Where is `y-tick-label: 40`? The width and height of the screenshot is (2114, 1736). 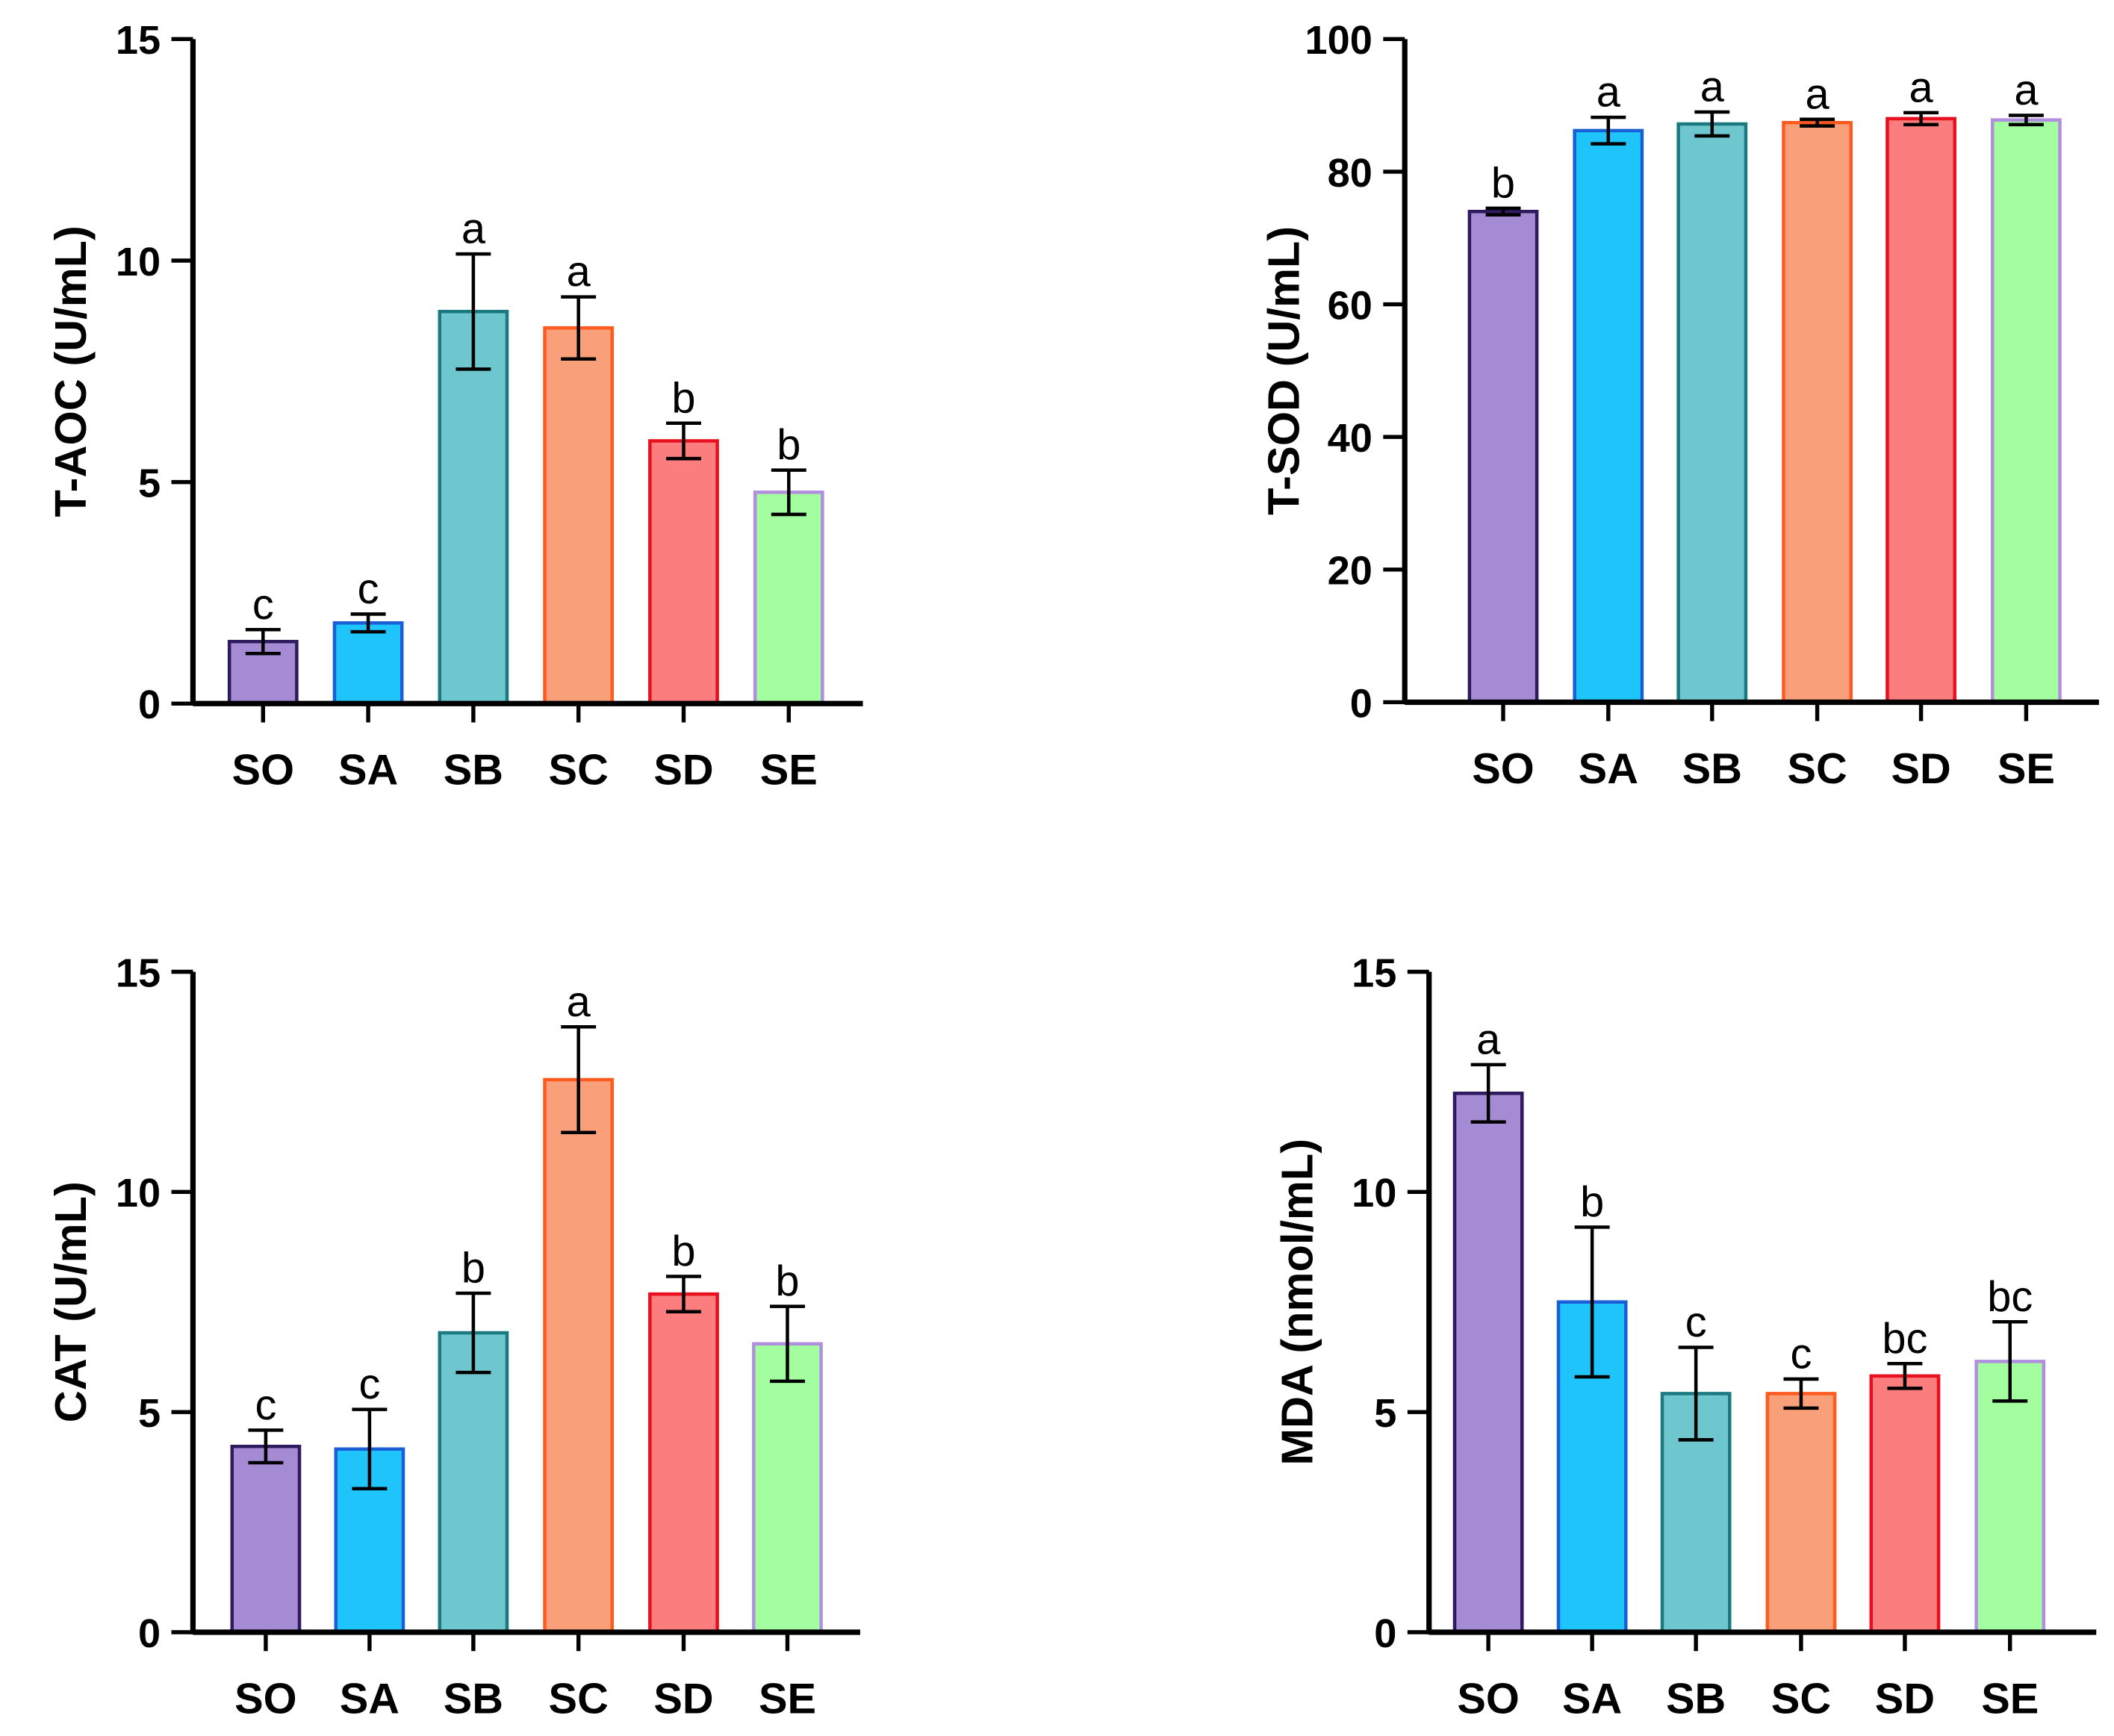
y-tick-label: 40 is located at coordinates (1350, 438).